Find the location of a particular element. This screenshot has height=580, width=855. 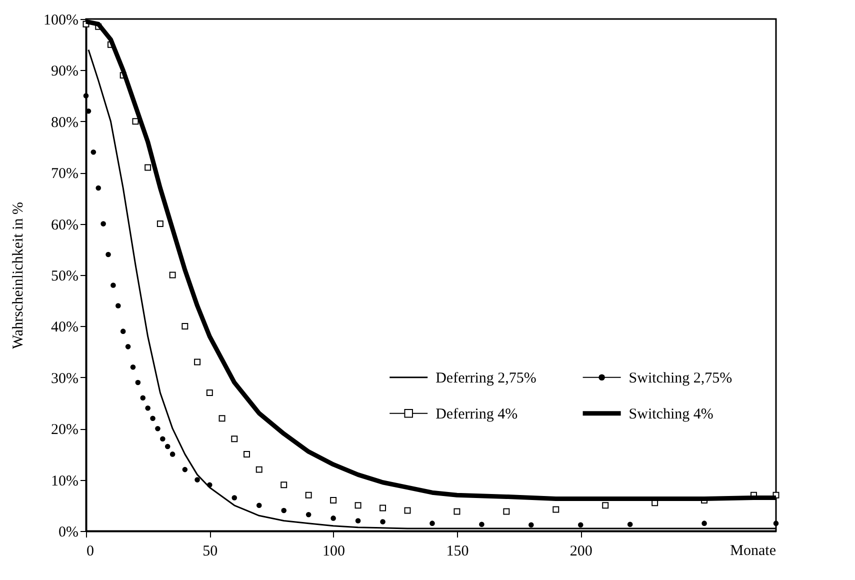

y-tick-label: 90% is located at coordinates (64, 72).